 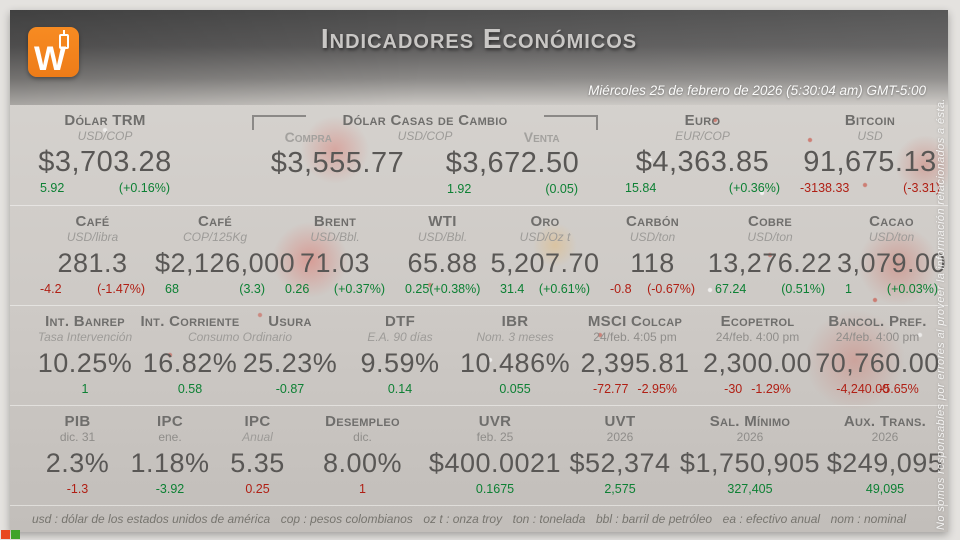 What do you see at coordinates (64, 39) in the screenshot?
I see `candlestick-icon` at bounding box center [64, 39].